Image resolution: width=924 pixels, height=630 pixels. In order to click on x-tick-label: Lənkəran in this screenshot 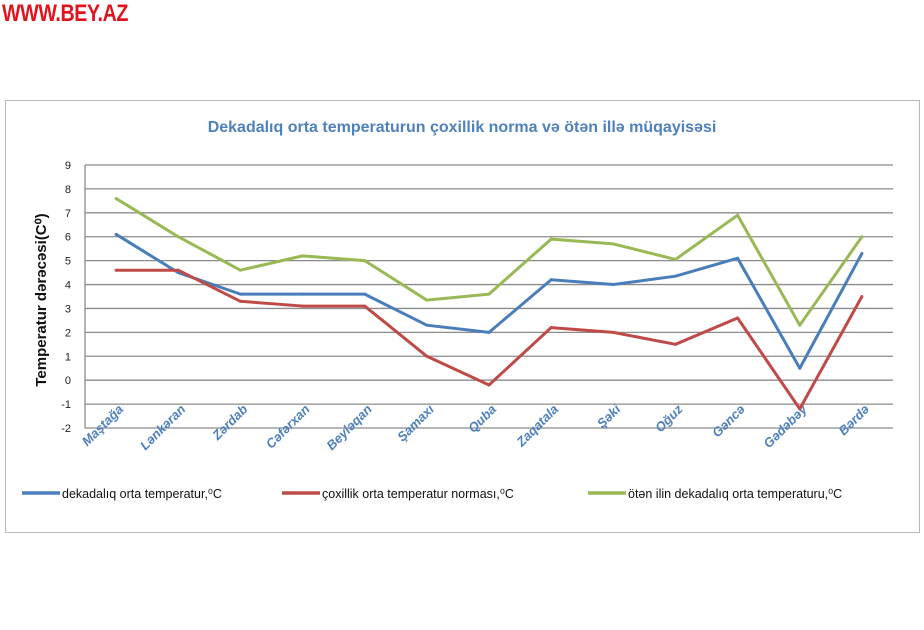, I will do `click(163, 427)`.